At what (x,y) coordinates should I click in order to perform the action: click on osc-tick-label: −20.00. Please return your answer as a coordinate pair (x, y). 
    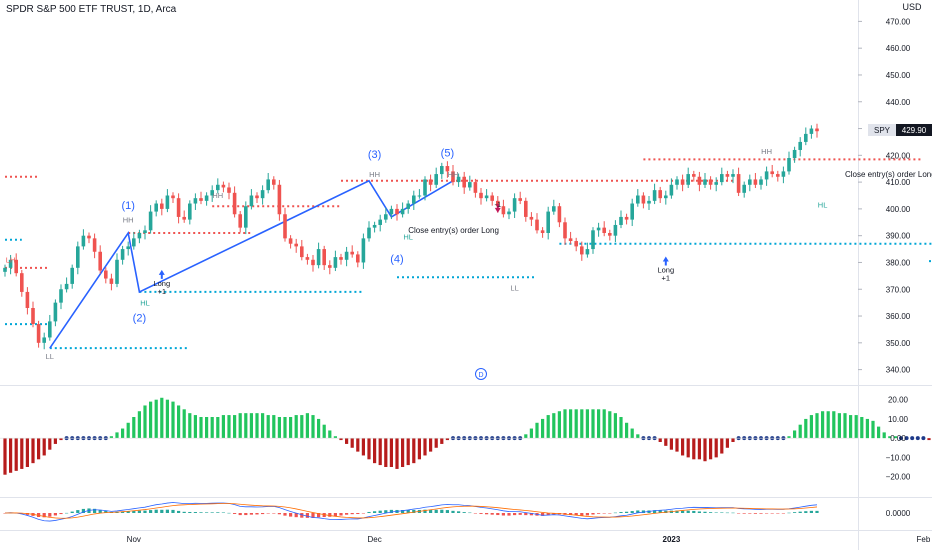
    Looking at the image, I should click on (898, 477).